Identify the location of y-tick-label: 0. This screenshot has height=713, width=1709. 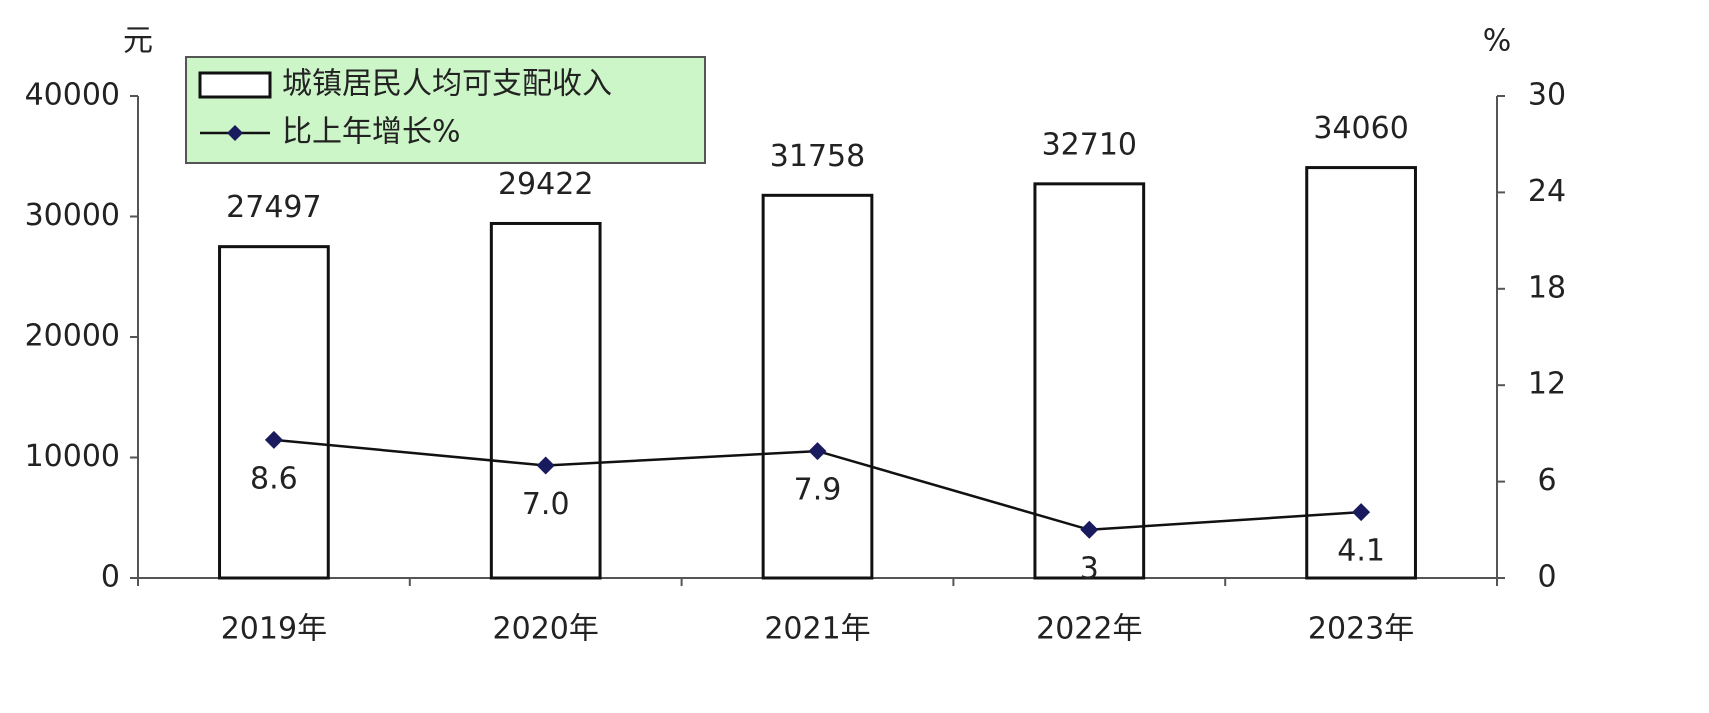
(110, 577).